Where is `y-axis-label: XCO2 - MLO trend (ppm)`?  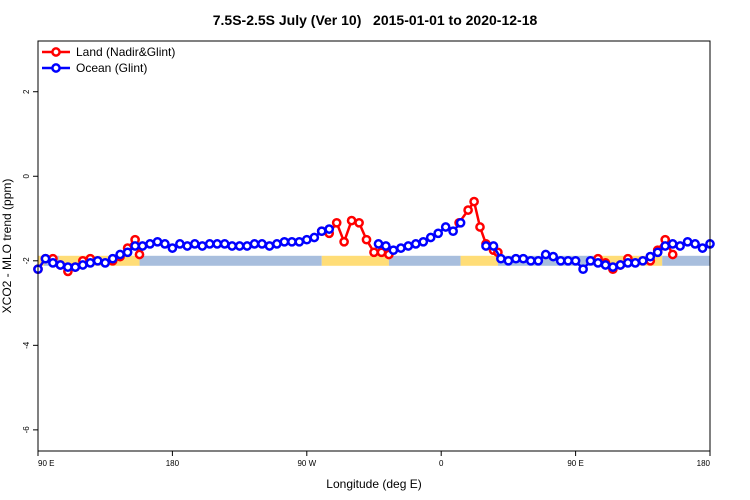 y-axis-label: XCO2 - MLO trend (ppm) is located at coordinates (7, 246).